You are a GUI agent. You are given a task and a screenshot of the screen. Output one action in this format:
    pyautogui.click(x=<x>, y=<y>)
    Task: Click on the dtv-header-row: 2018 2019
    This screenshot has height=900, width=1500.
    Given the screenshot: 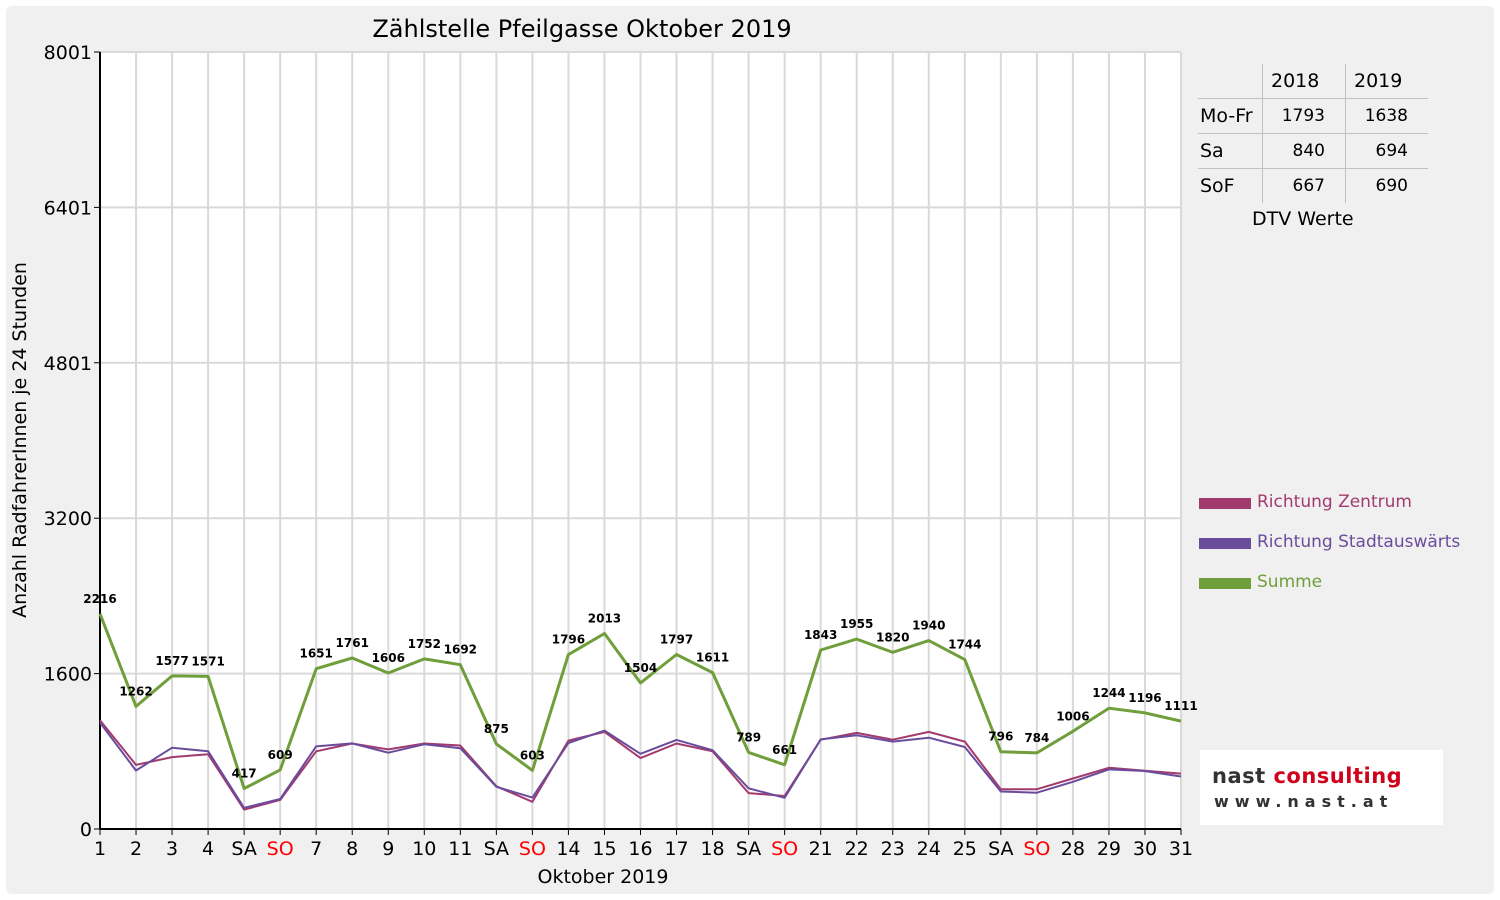 What is the action you would take?
    pyautogui.click(x=1313, y=81)
    